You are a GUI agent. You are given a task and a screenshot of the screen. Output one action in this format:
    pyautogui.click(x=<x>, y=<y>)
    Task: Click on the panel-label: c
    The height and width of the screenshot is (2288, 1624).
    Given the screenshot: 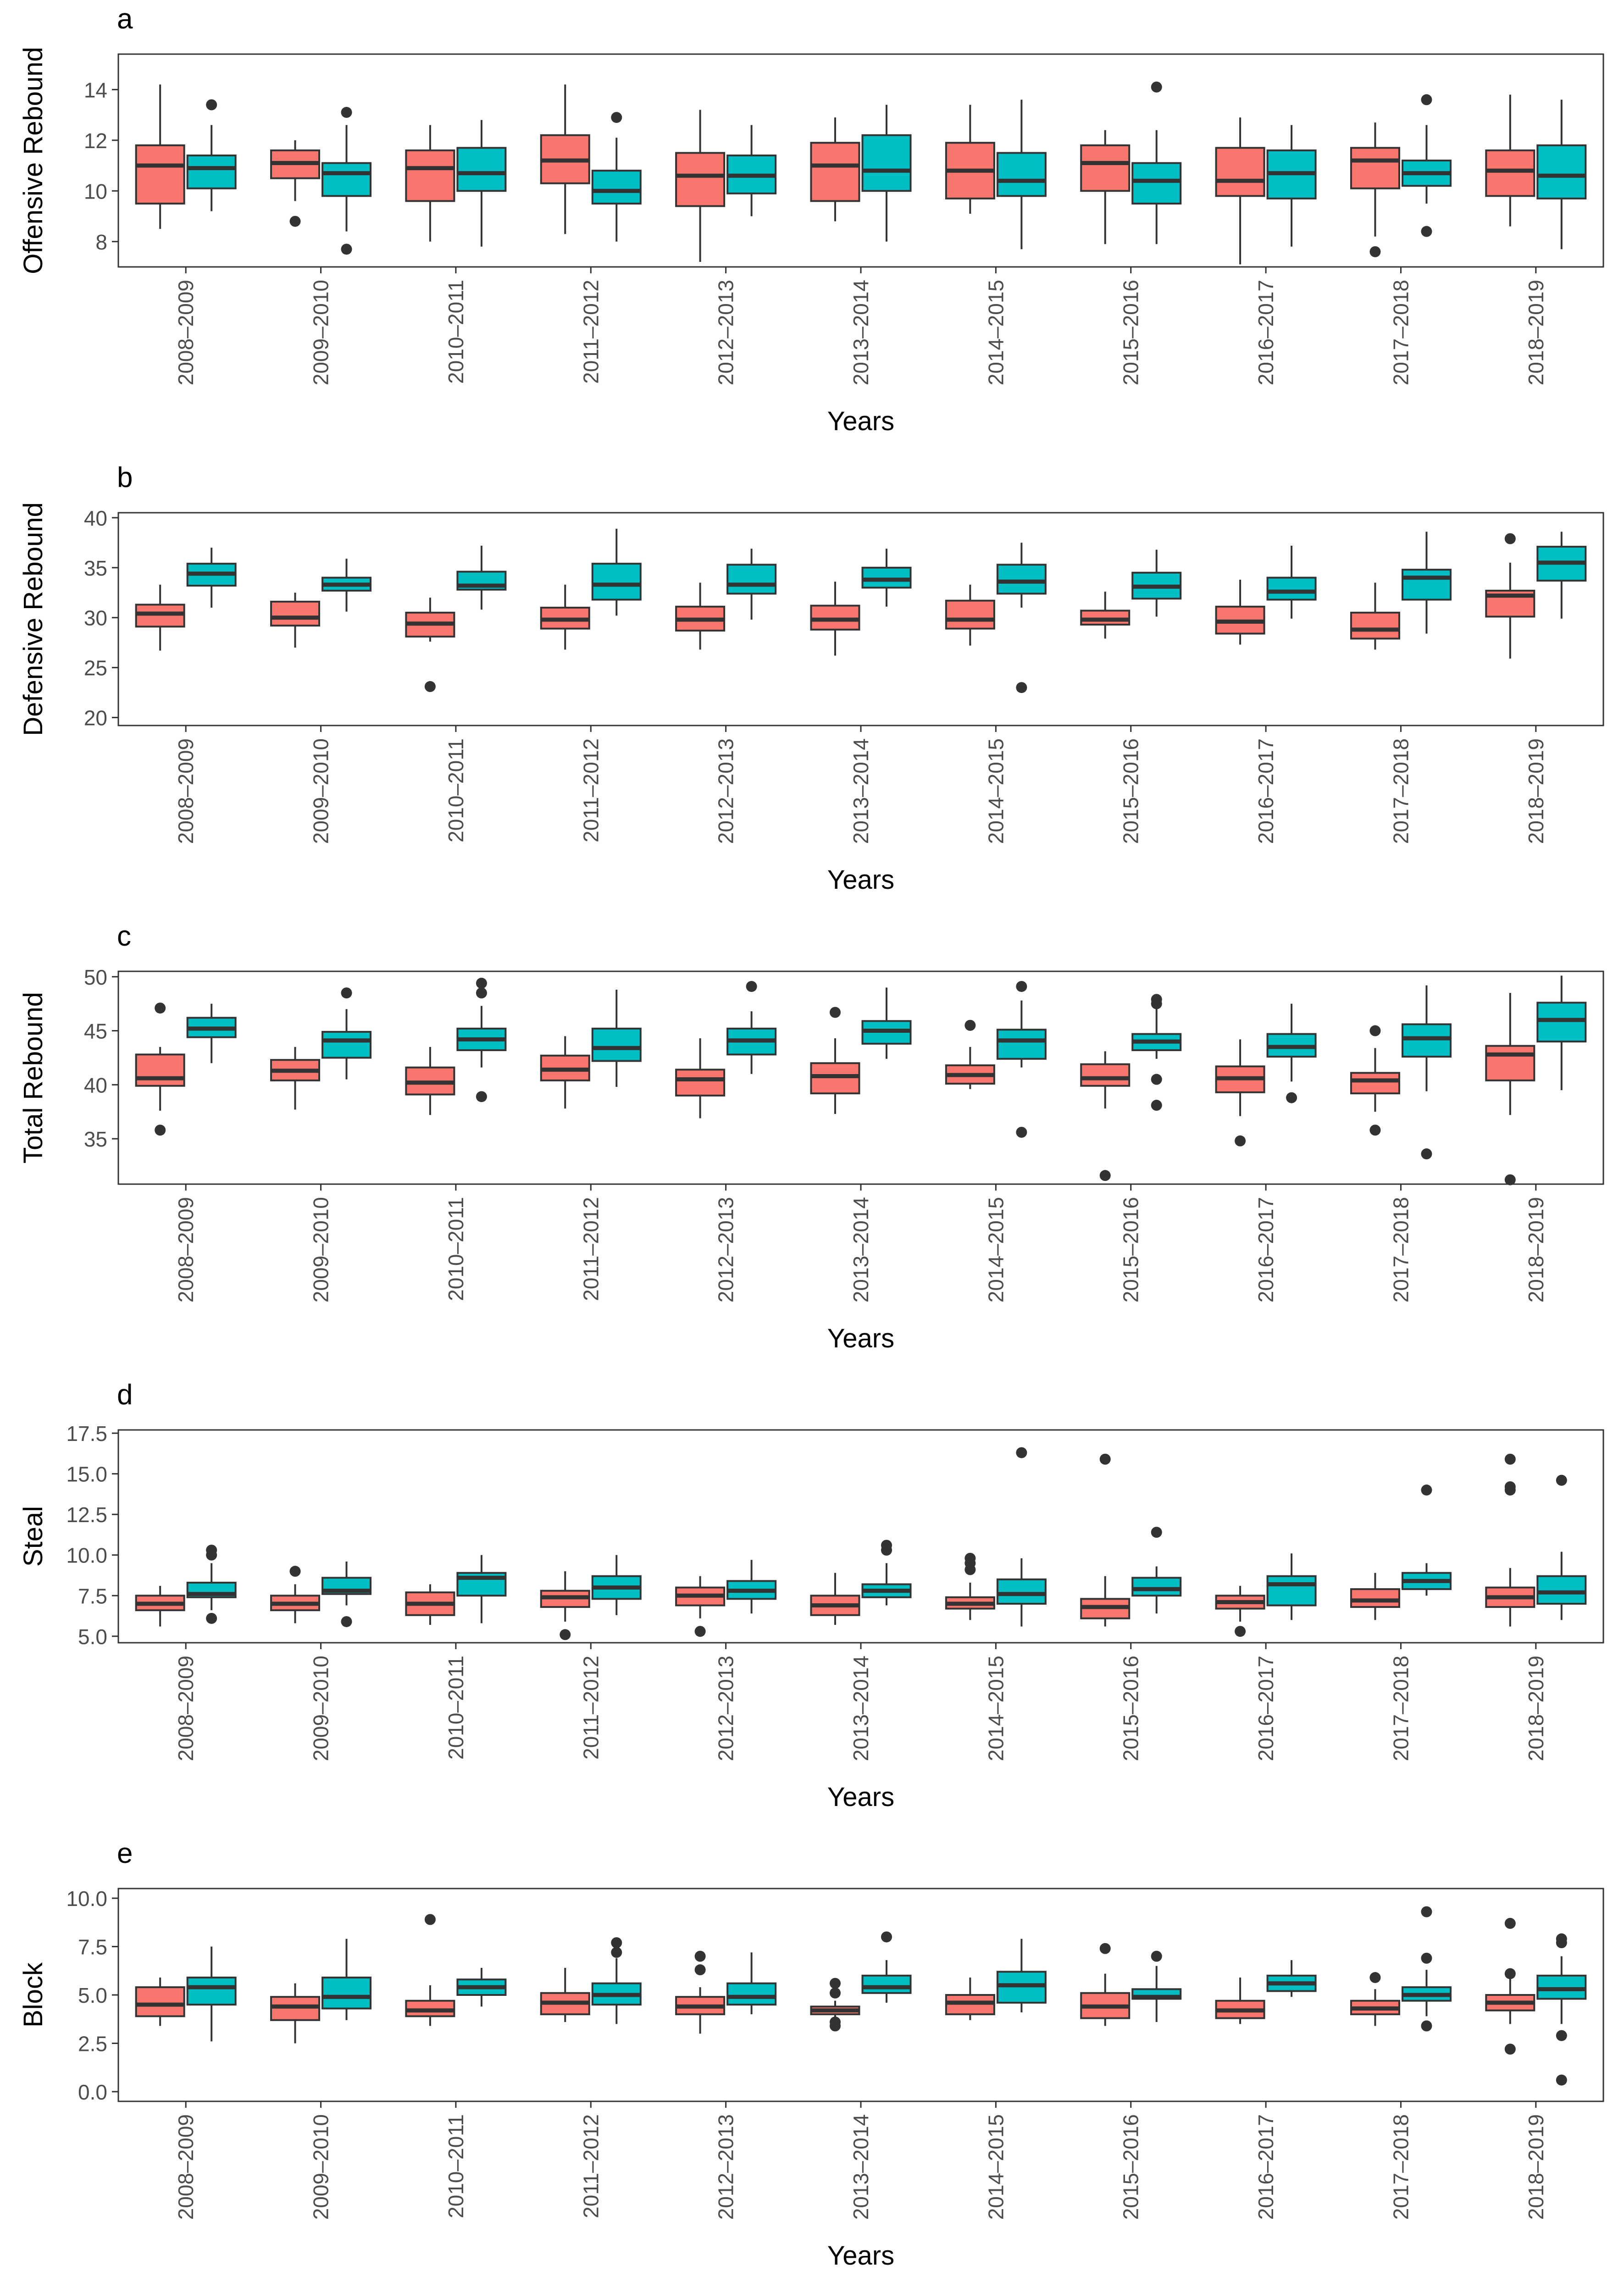 What is the action you would take?
    pyautogui.click(x=124, y=936)
    